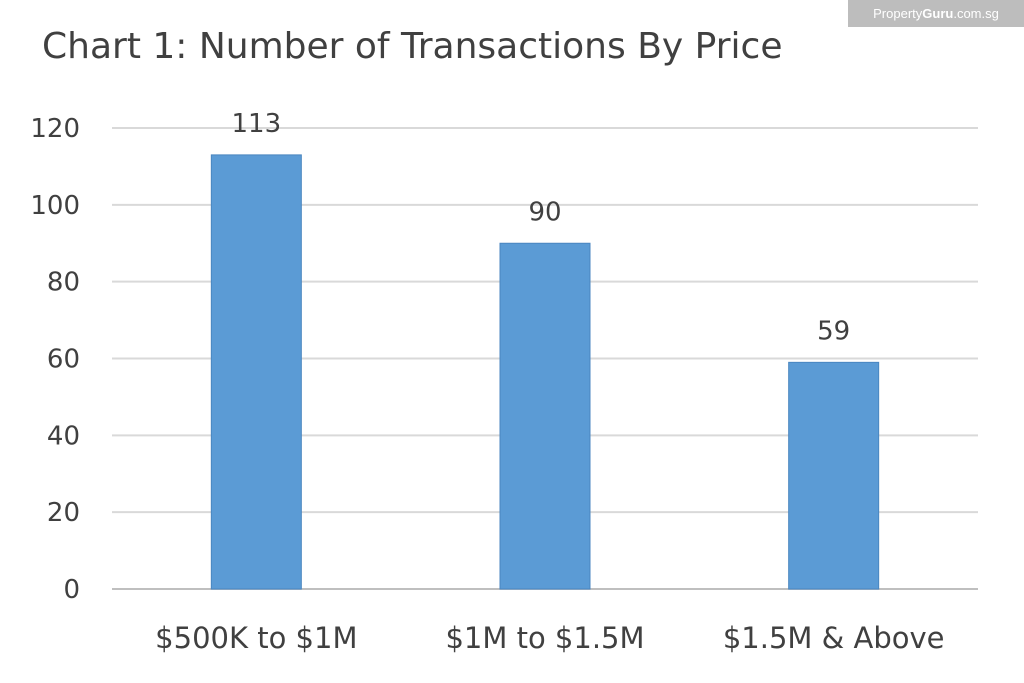 This screenshot has height=683, width=1024. Describe the element at coordinates (63, 513) in the screenshot. I see `y-tick-label: 20` at that location.